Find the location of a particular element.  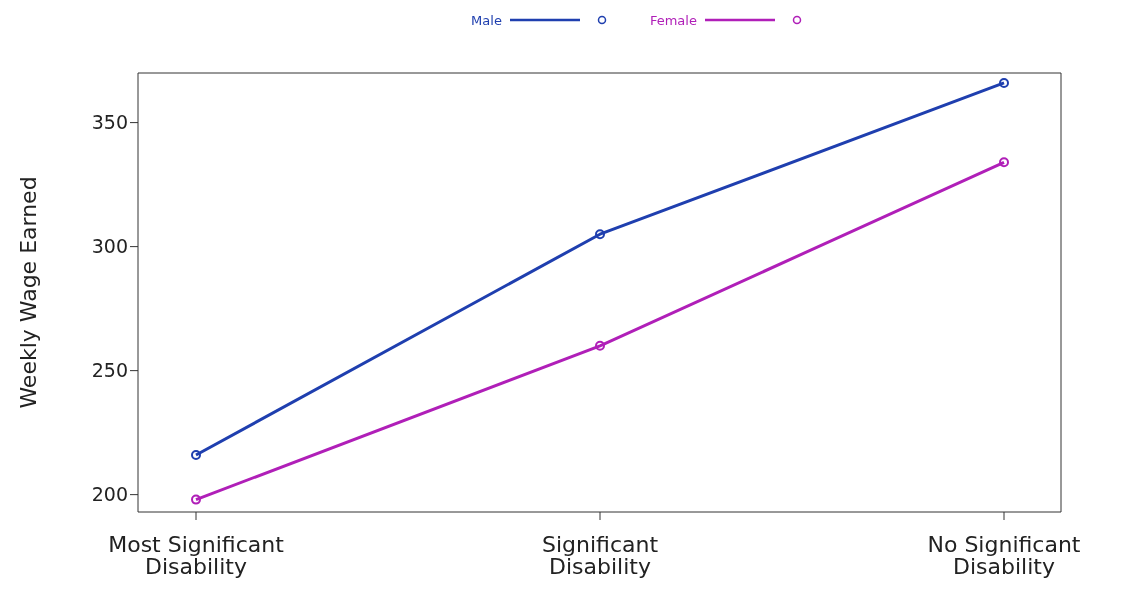

x-tick-label: Significant Disability is located at coordinates (600, 555).